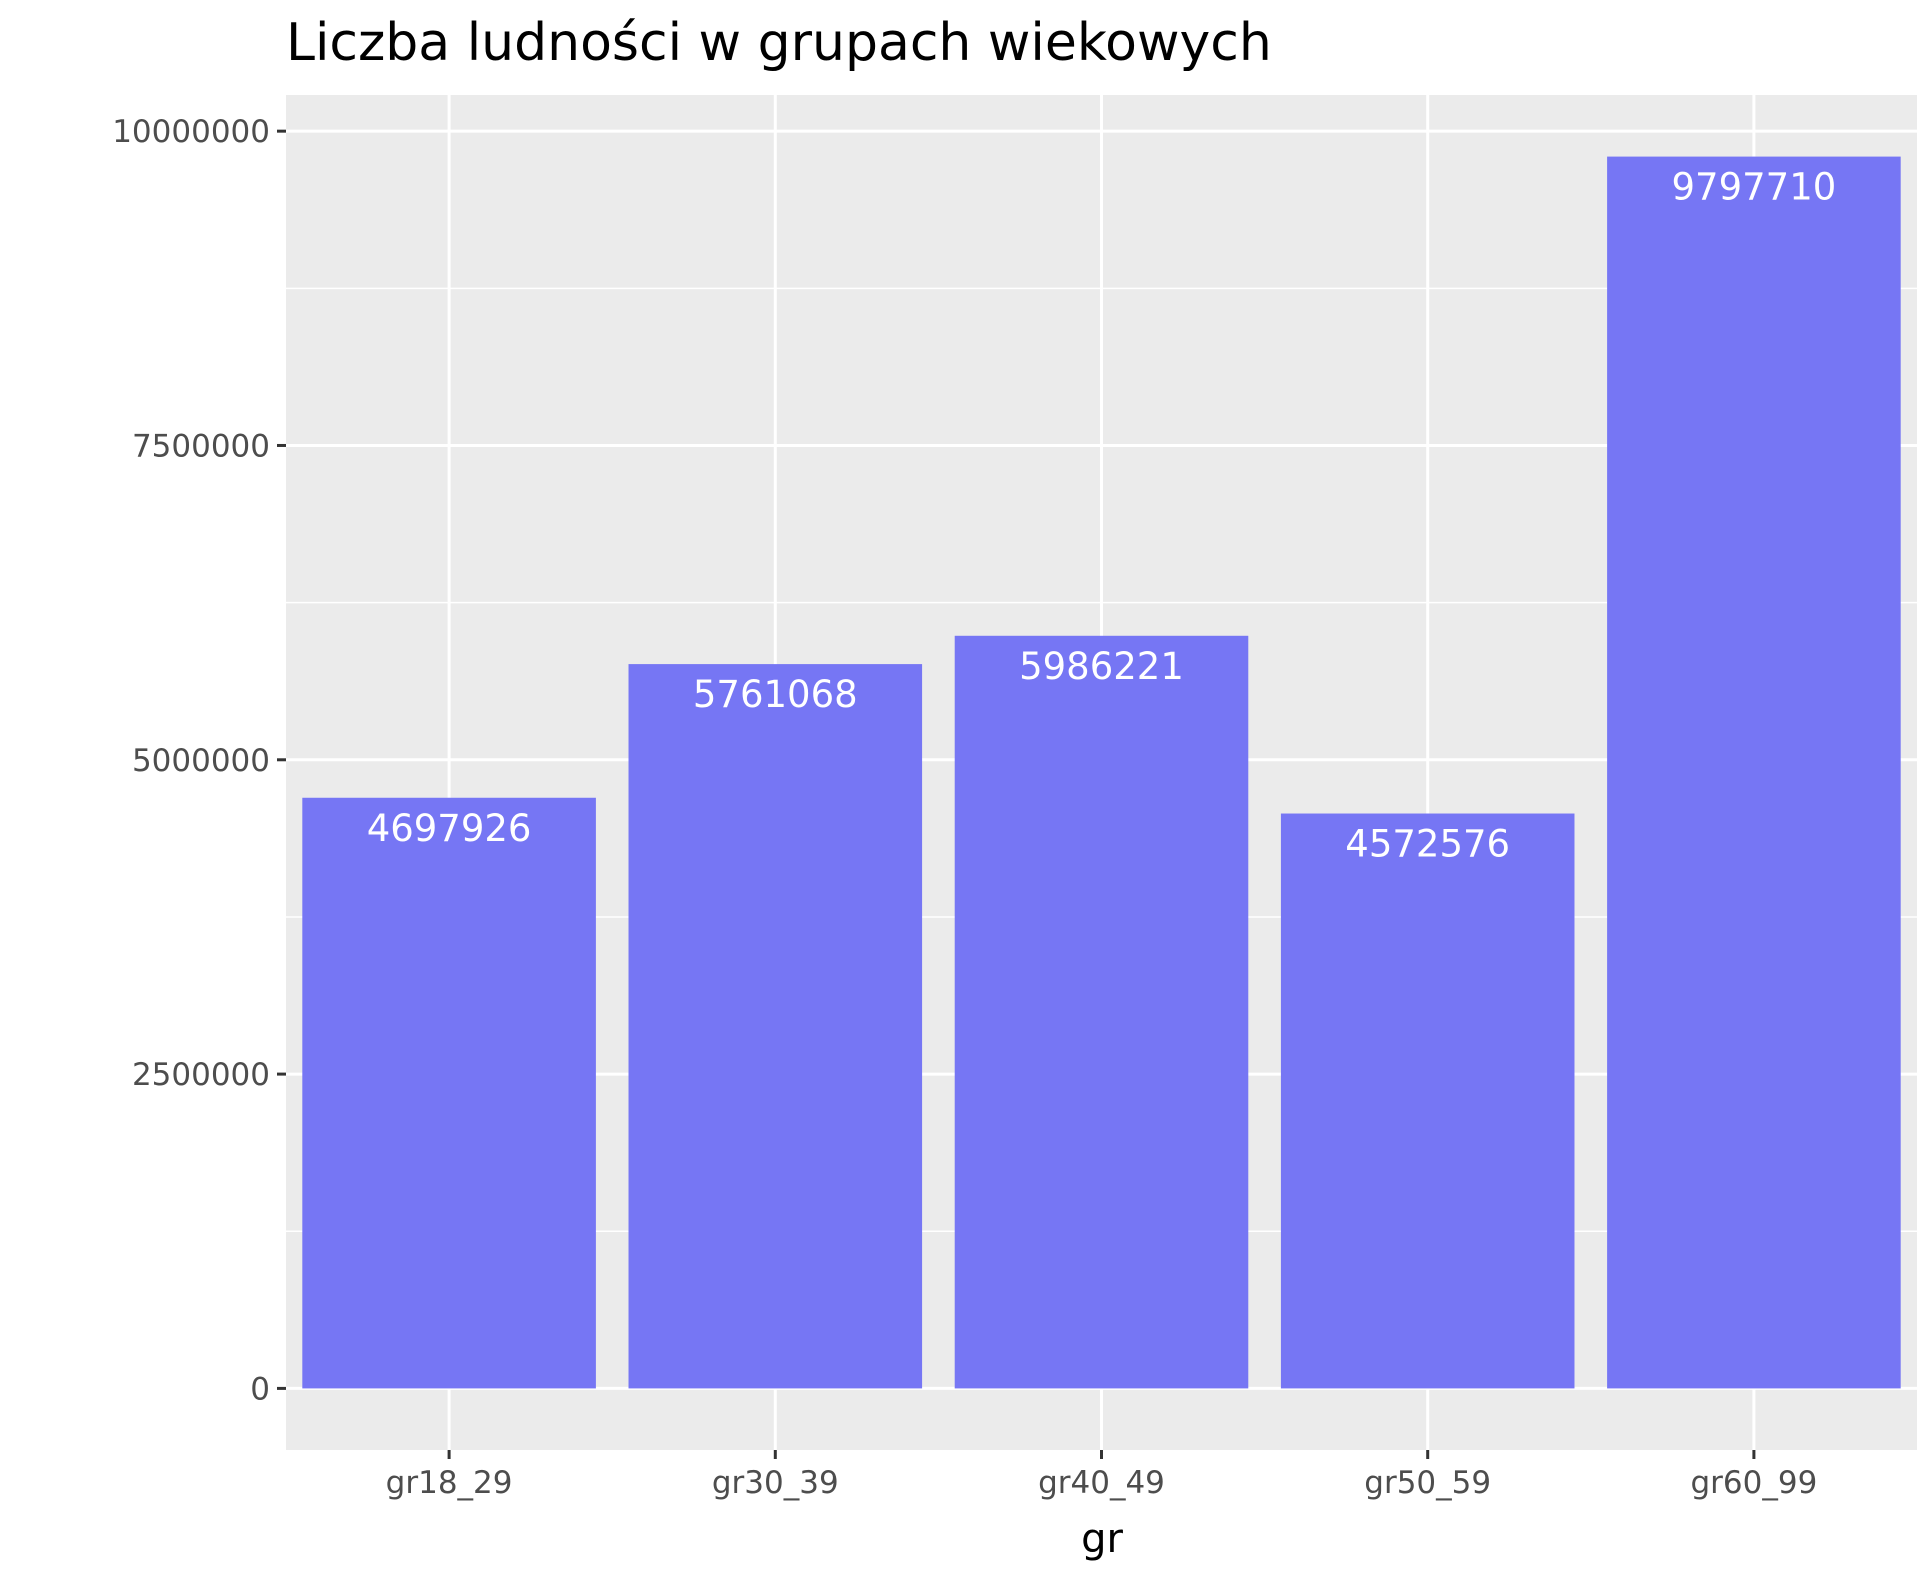 This screenshot has height=1575, width=1931. I want to click on x-tick-label-gr18_29: gr18_29, so click(449, 1483).